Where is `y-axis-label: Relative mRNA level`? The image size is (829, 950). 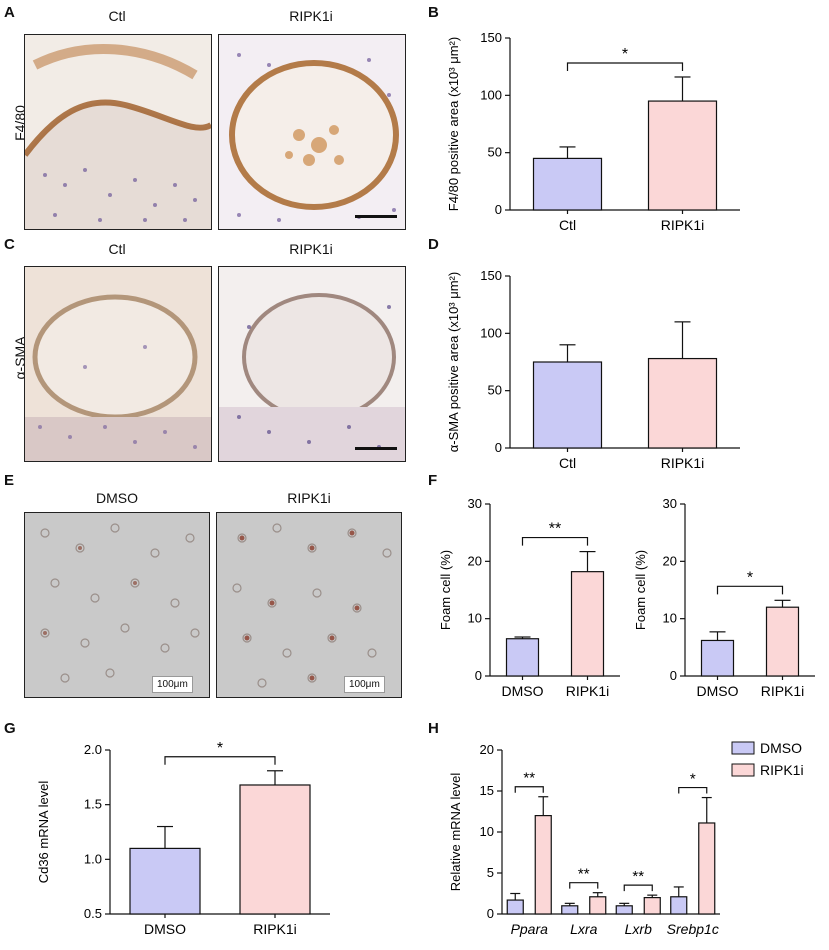 y-axis-label: Relative mRNA level is located at coordinates (455, 832).